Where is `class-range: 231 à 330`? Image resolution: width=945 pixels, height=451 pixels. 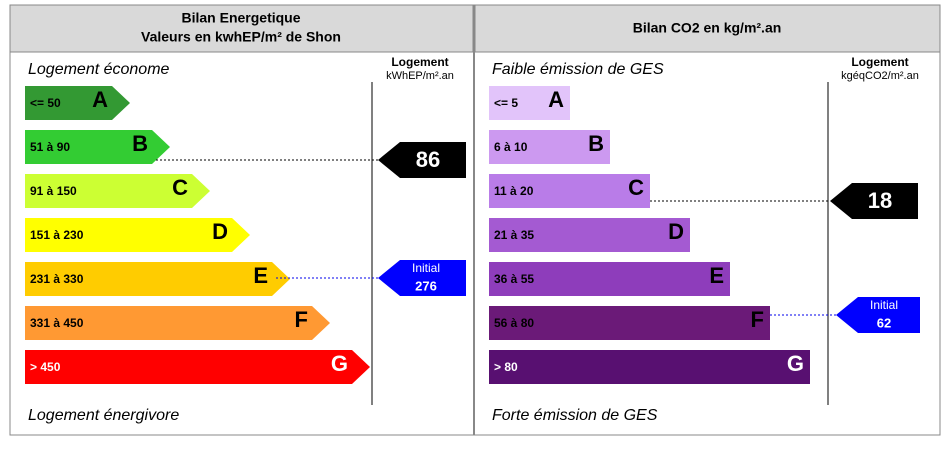 class-range: 231 à 330 is located at coordinates (57, 279).